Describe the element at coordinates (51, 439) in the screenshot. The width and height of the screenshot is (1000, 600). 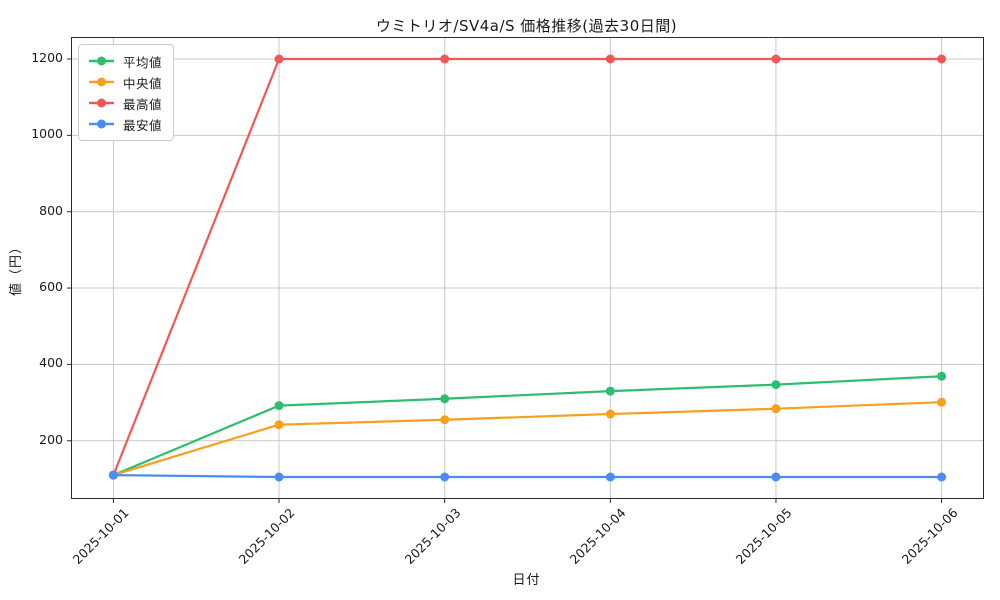
I see `y-tick-label: 200` at that location.